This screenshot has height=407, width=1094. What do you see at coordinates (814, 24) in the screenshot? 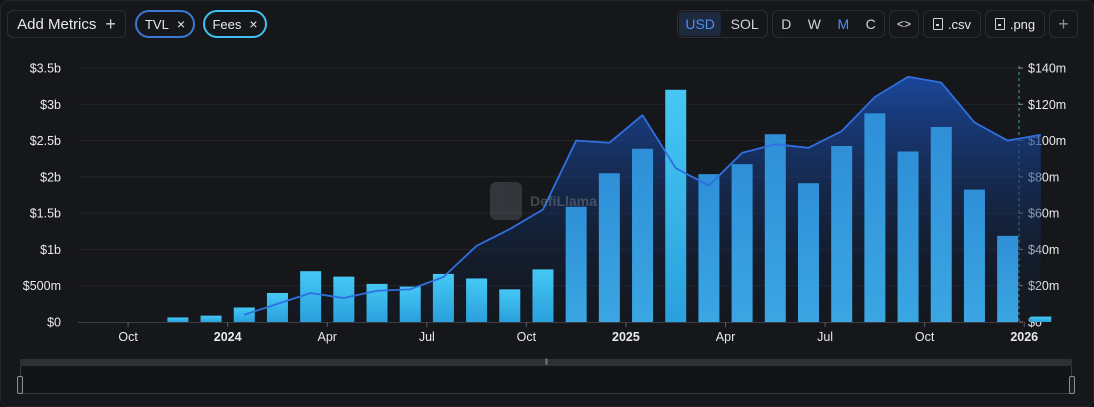
I see `granularity-w-button: W` at bounding box center [814, 24].